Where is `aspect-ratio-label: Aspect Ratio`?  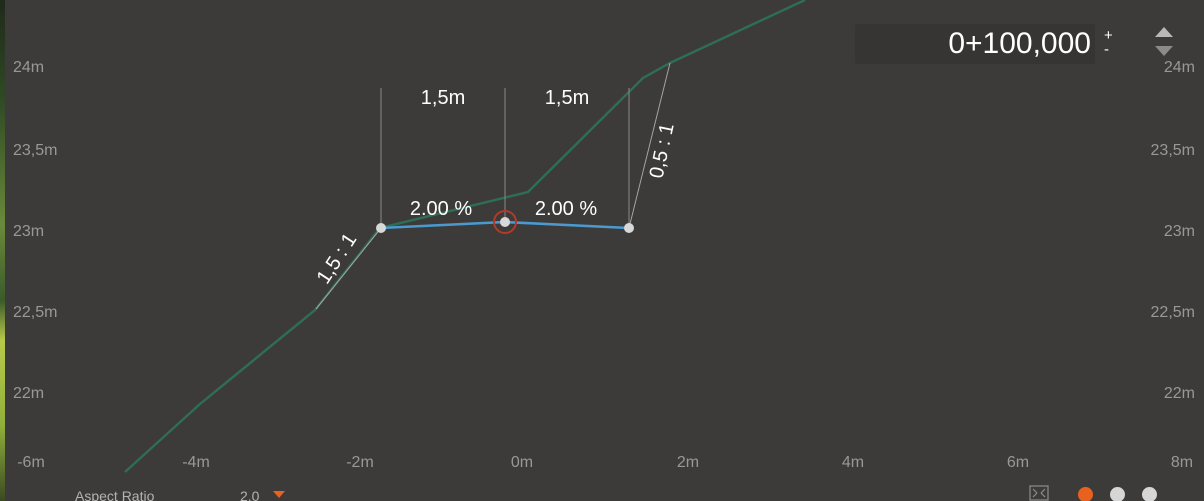
aspect-ratio-label: Aspect Ratio is located at coordinates (114, 494).